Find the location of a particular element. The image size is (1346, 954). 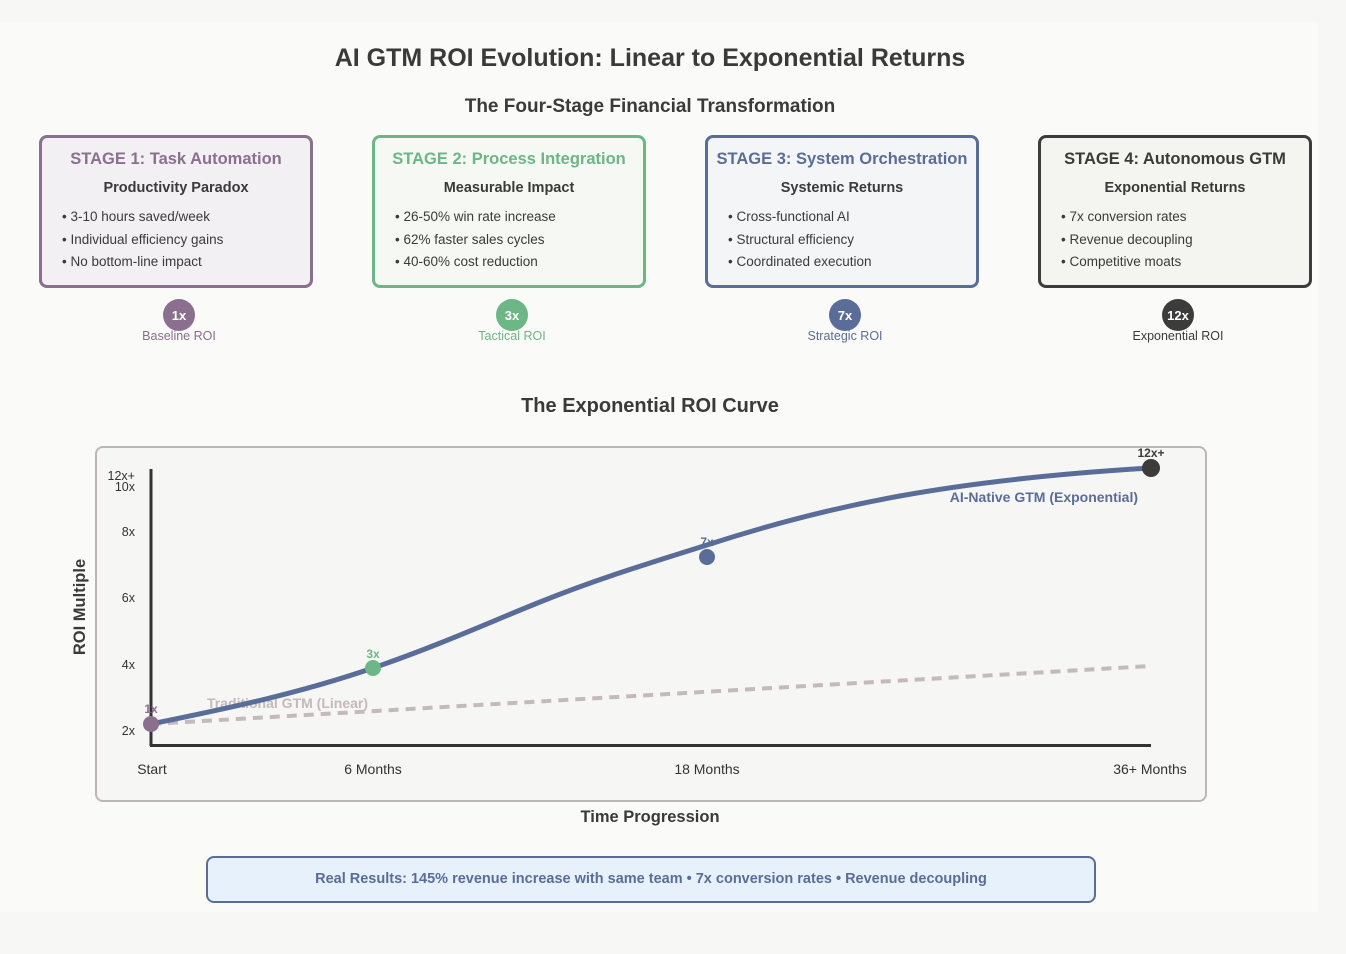

stage-bullet: • 26-50% win rate increase is located at coordinates (475, 216).